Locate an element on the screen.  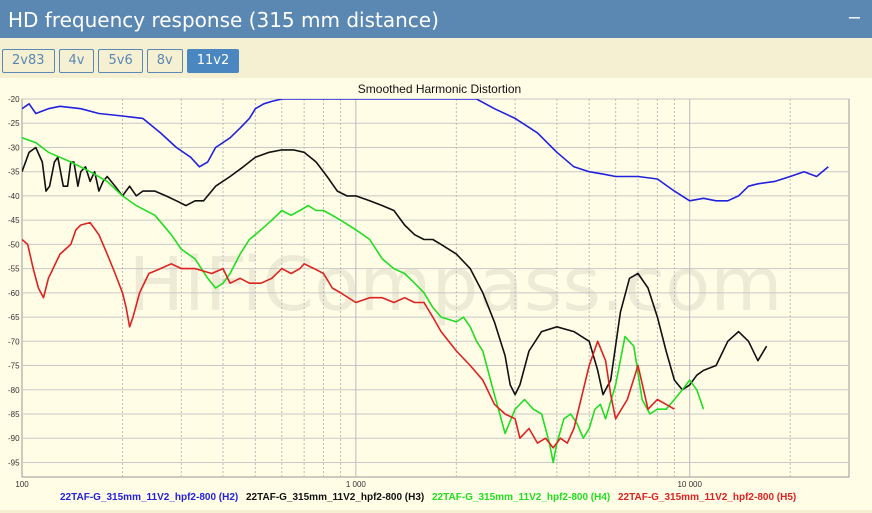
chart-title: Smoothed Harmonic Distortion is located at coordinates (439, 89).